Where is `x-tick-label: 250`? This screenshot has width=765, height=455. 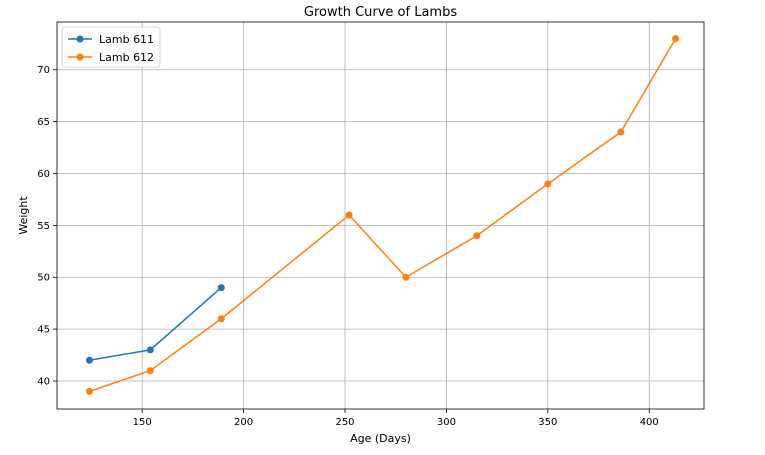
x-tick-label: 250 is located at coordinates (344, 422).